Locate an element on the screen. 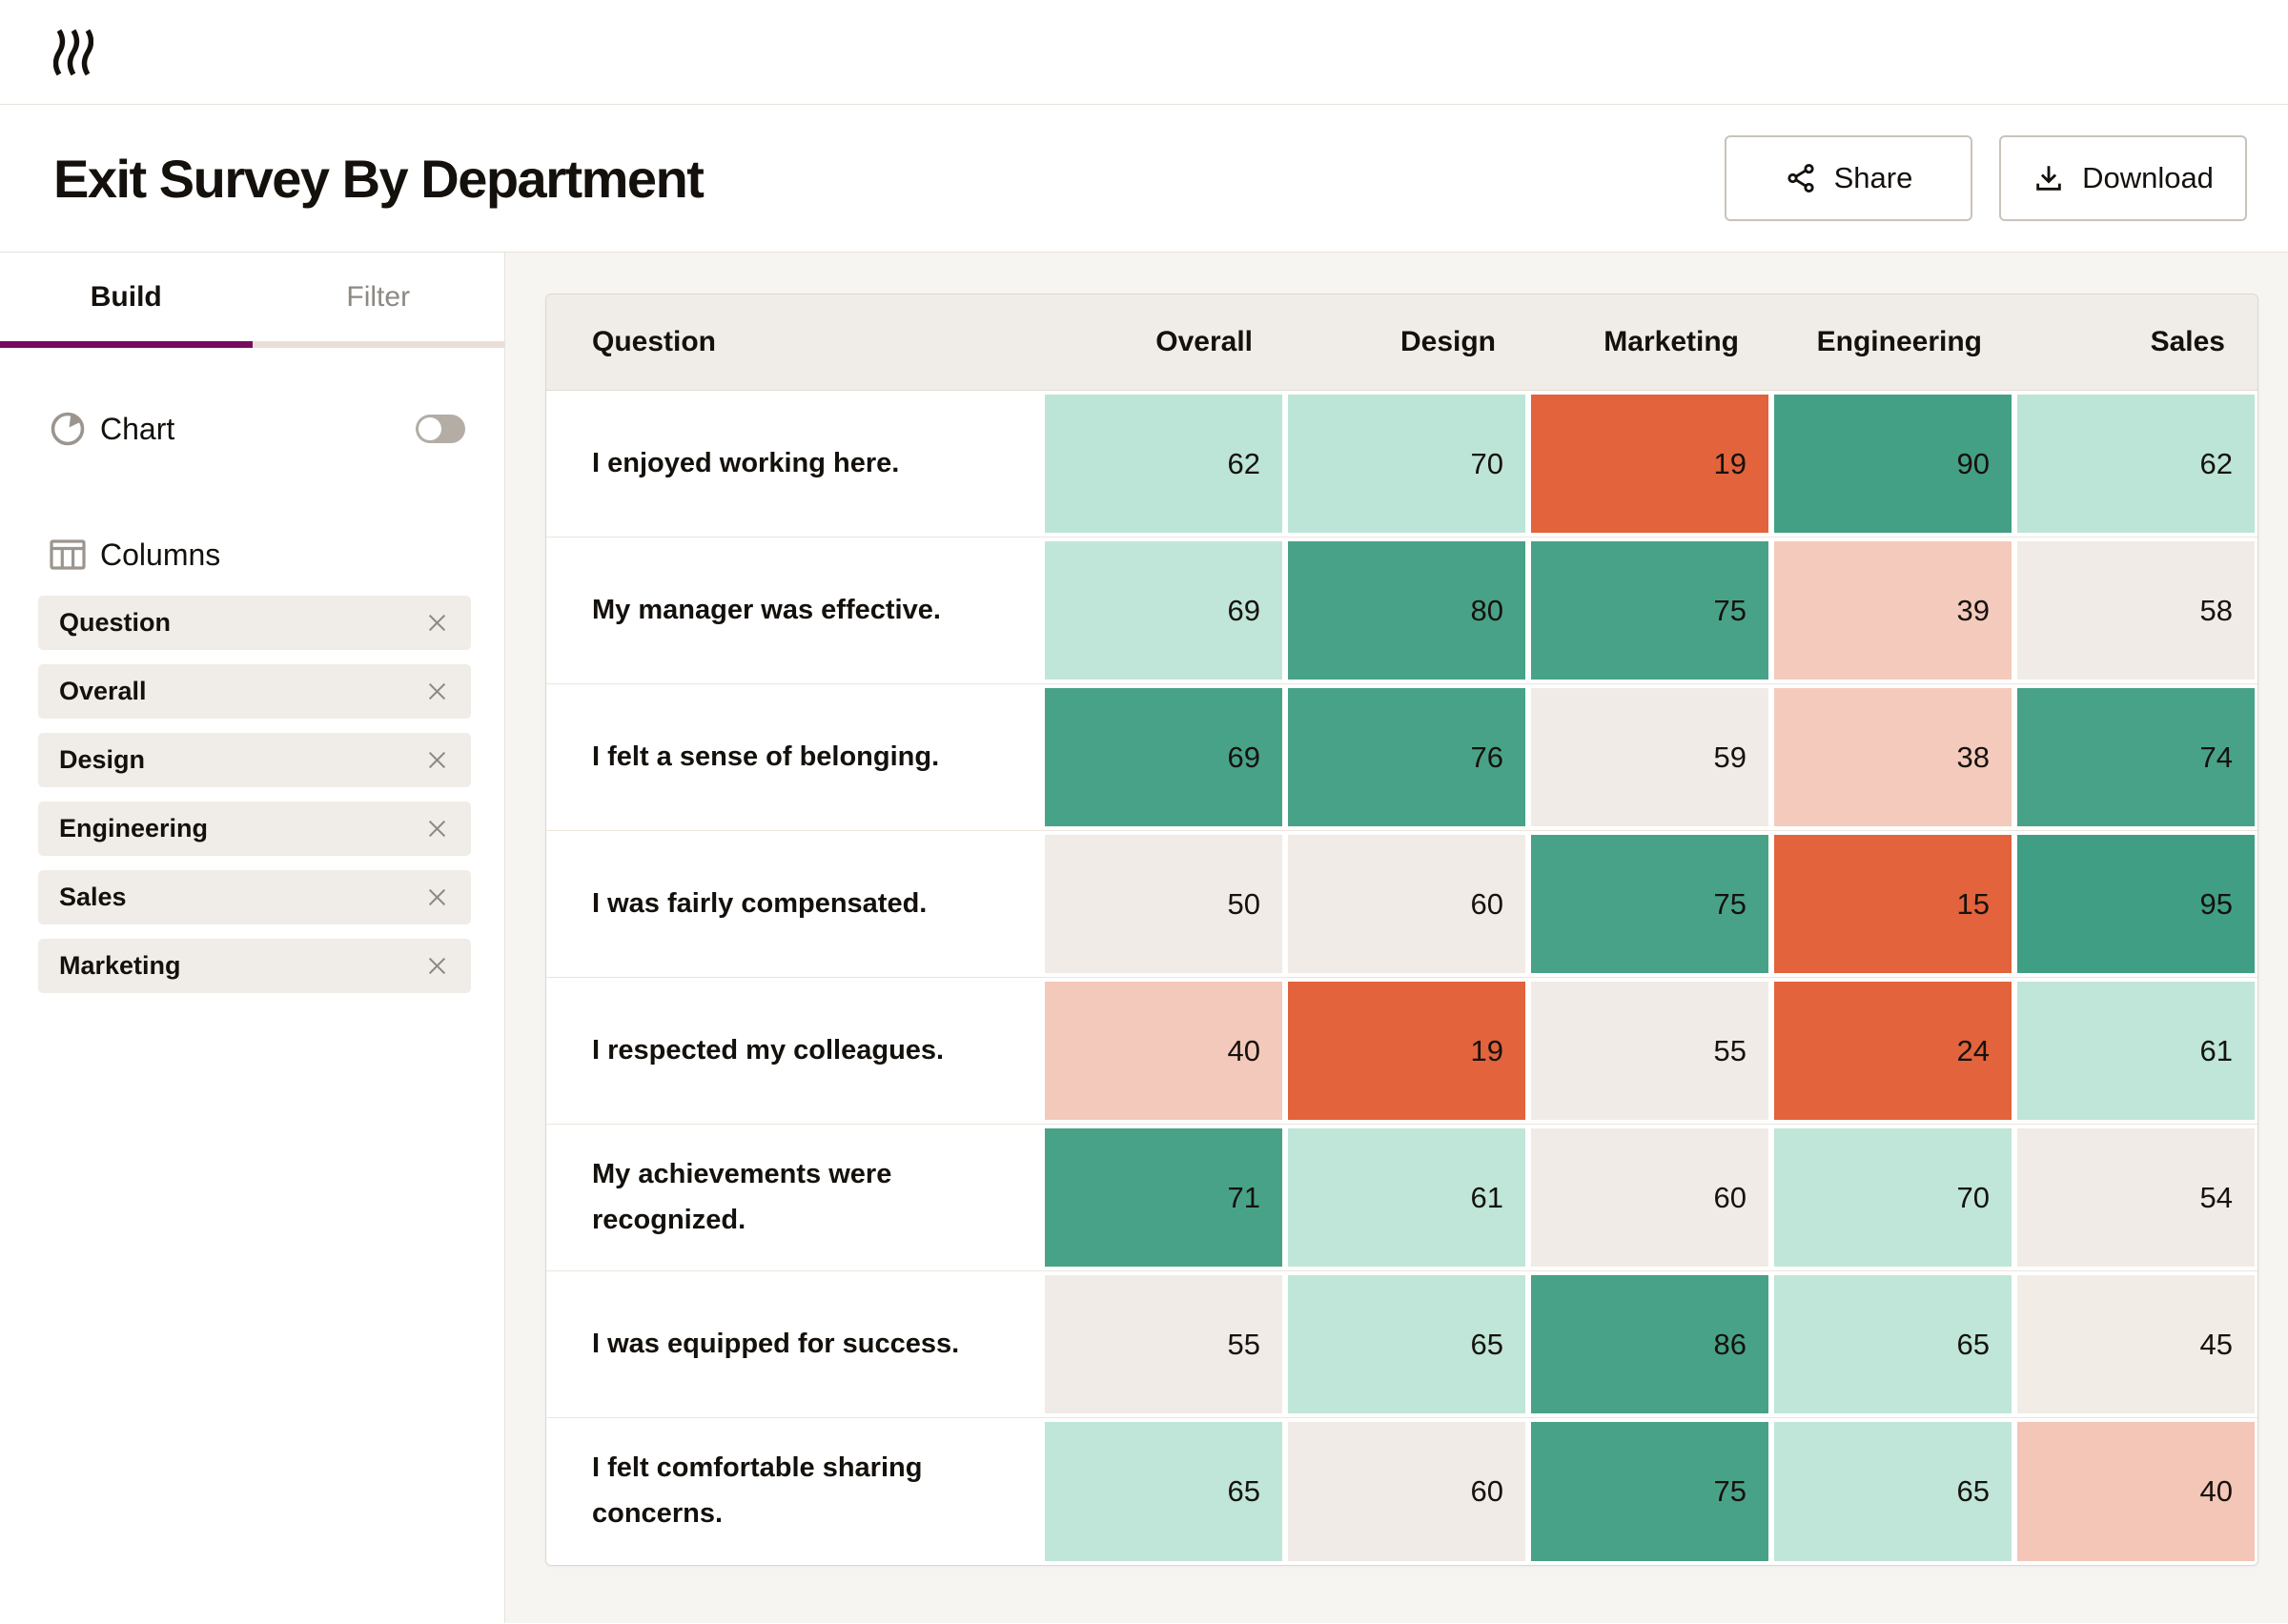 The height and width of the screenshot is (1624, 2288). share-button: Share is located at coordinates (1849, 178).